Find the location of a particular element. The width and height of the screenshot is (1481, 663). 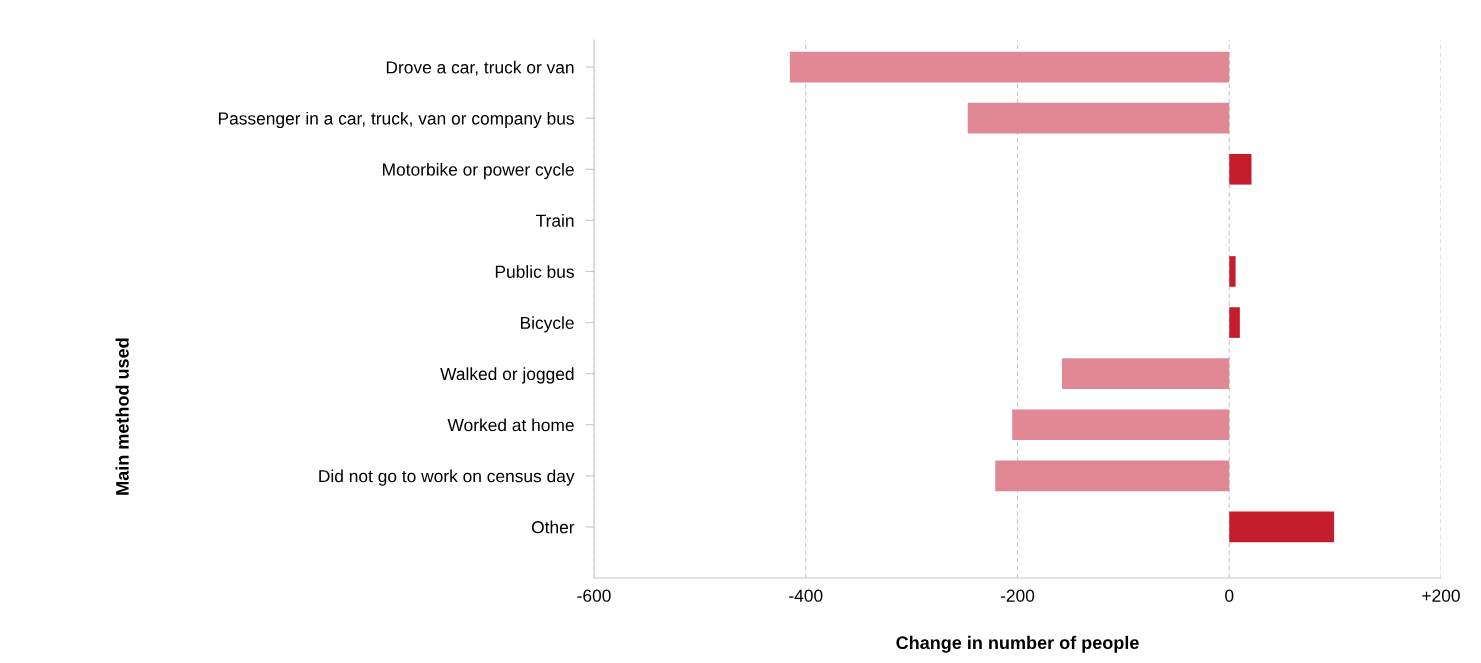

x-tick-label: 0 is located at coordinates (1229, 595).